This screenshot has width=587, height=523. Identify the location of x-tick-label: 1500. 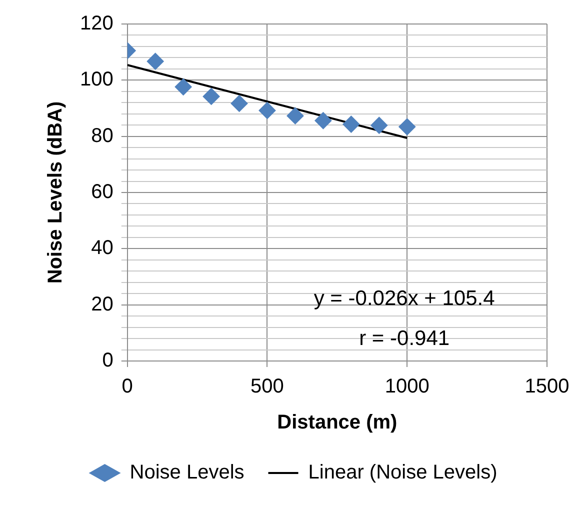
(547, 387).